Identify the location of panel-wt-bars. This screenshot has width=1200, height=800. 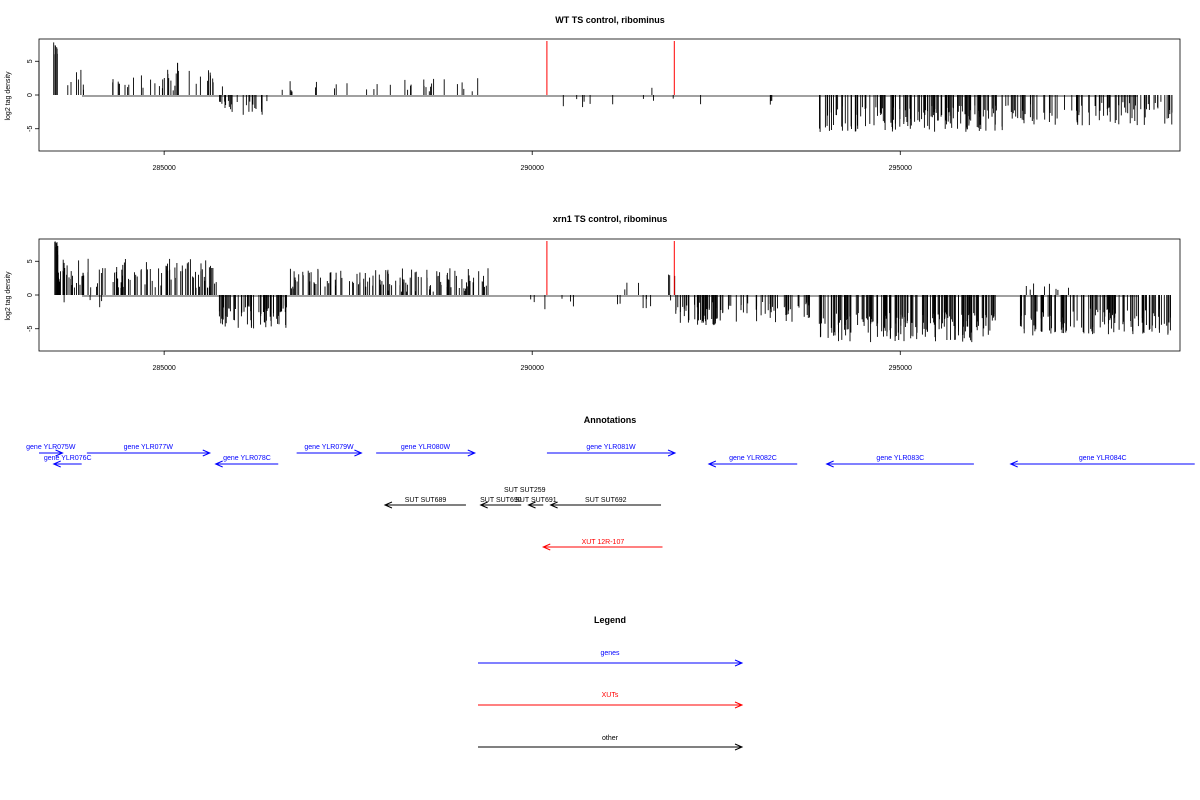
(613, 87).